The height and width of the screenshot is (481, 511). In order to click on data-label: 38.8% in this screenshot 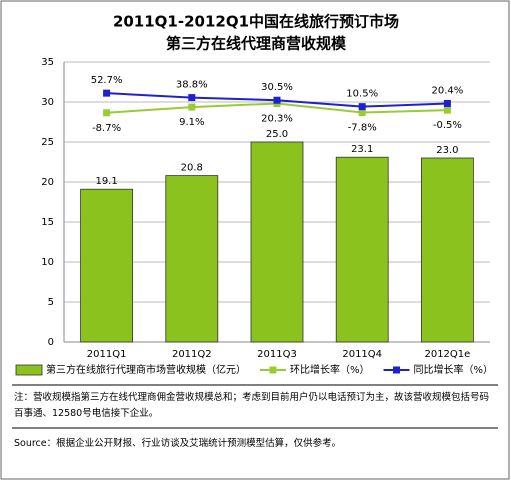, I will do `click(192, 85)`.